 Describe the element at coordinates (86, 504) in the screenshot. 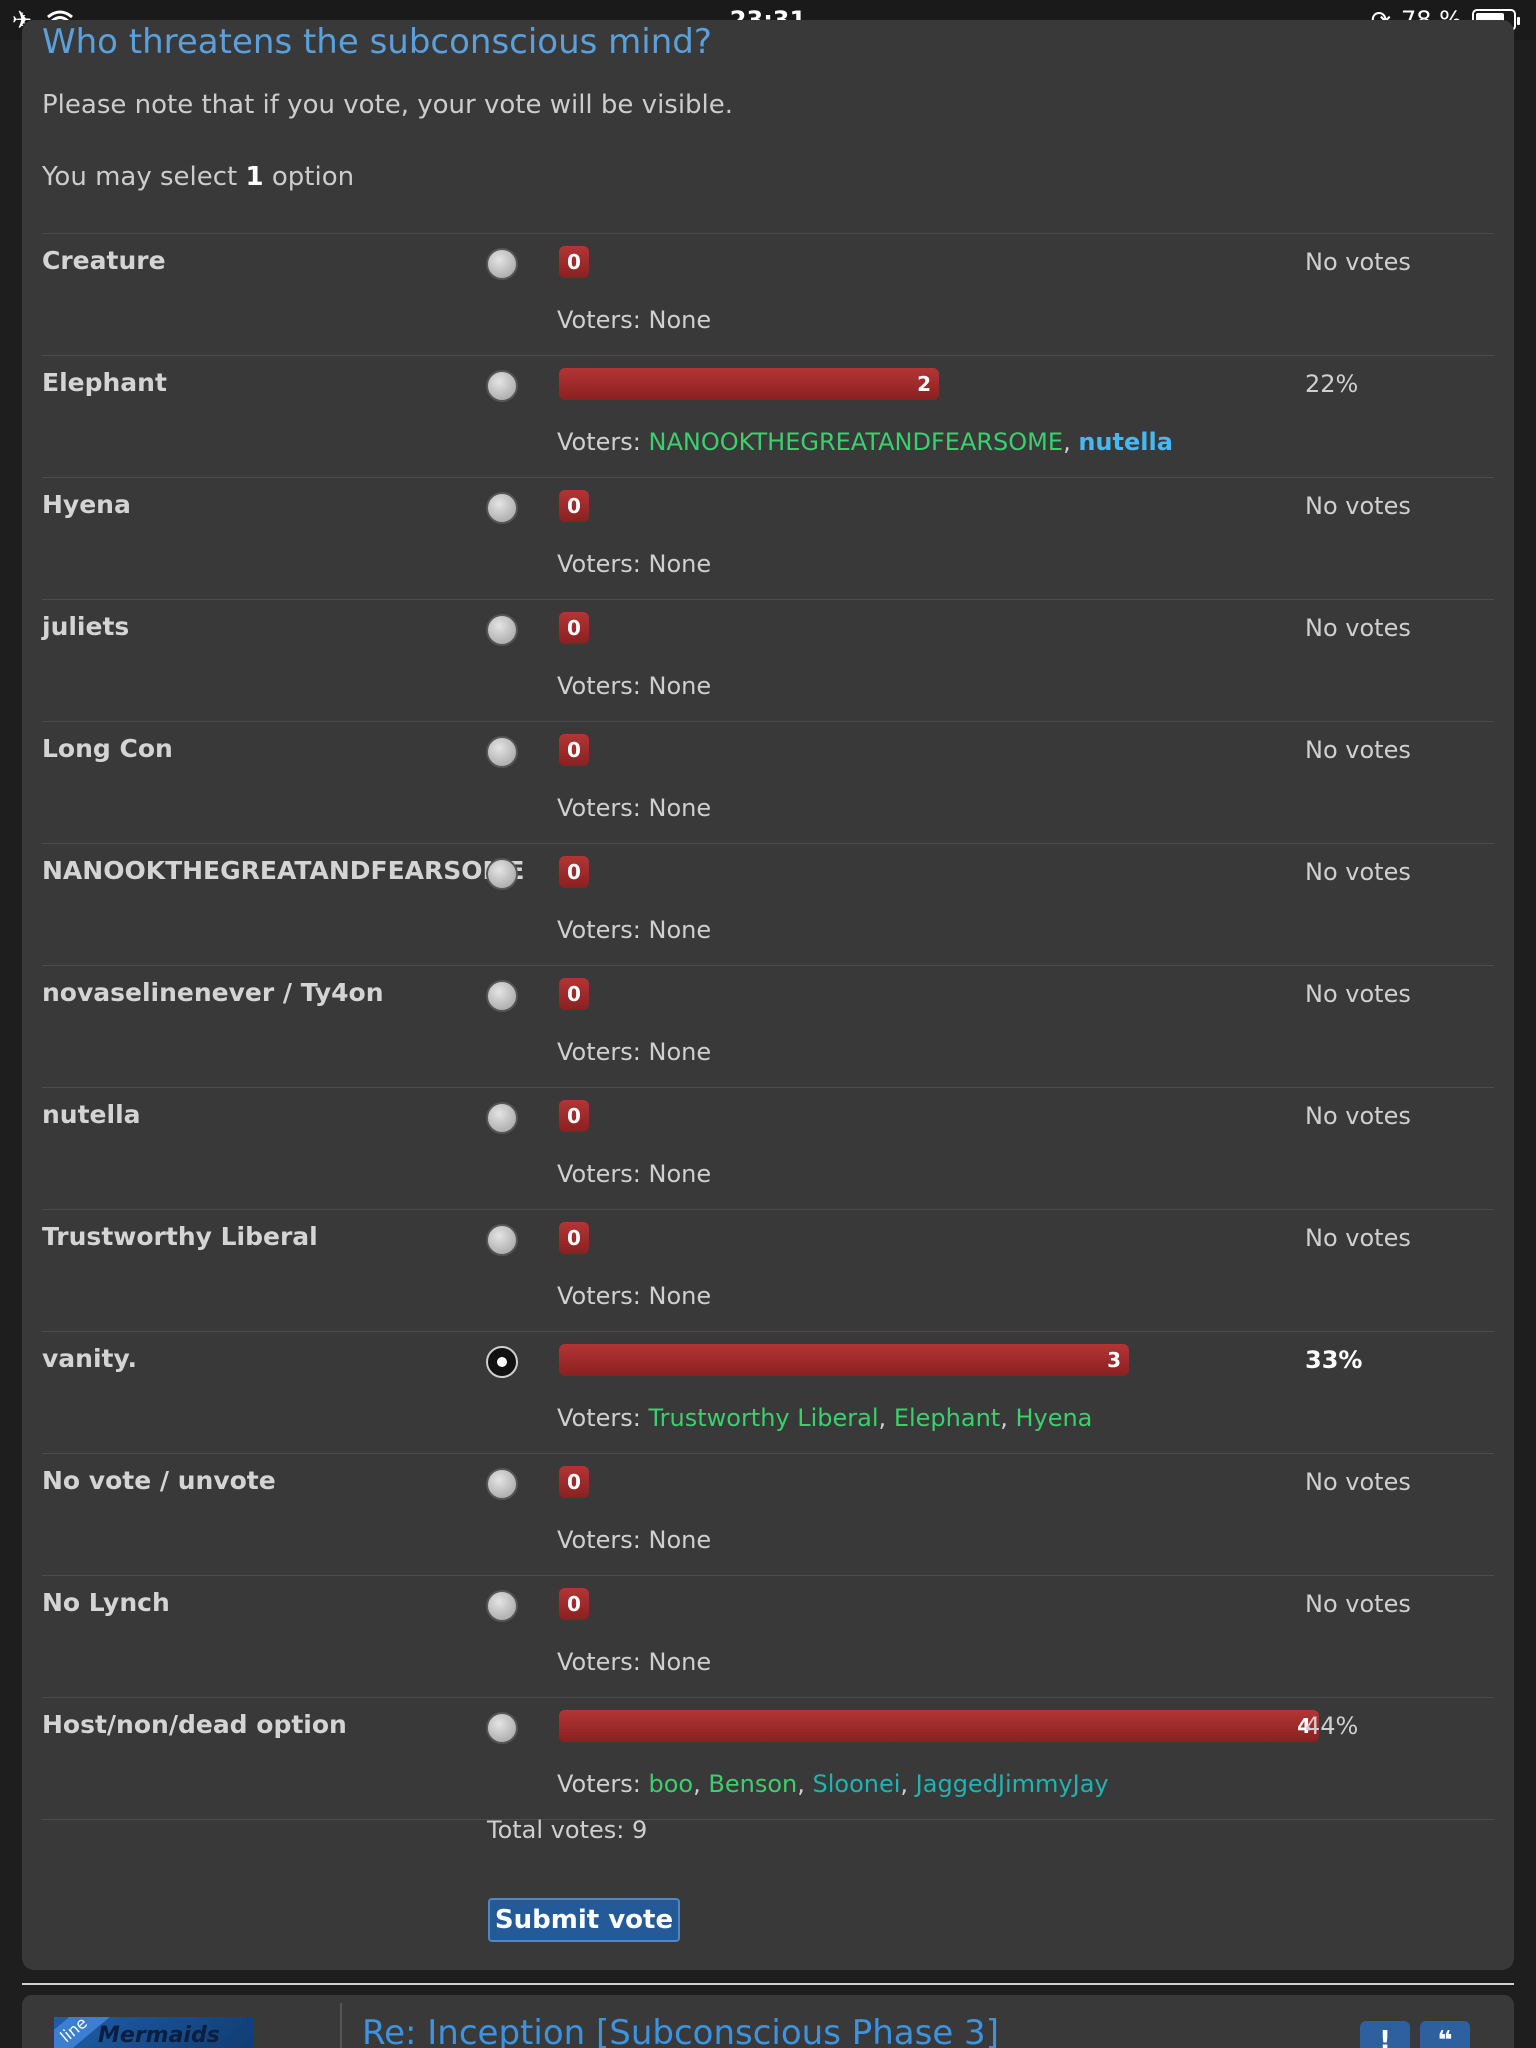

I see `option-label: Hyena` at that location.